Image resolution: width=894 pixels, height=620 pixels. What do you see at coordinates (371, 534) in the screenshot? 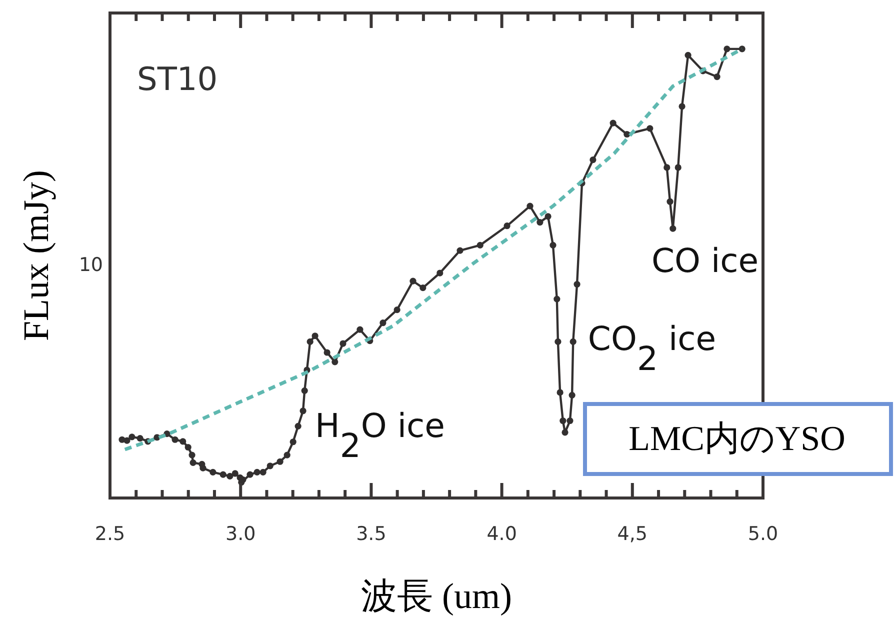
I see `x-tick-label: 3.5` at bounding box center [371, 534].